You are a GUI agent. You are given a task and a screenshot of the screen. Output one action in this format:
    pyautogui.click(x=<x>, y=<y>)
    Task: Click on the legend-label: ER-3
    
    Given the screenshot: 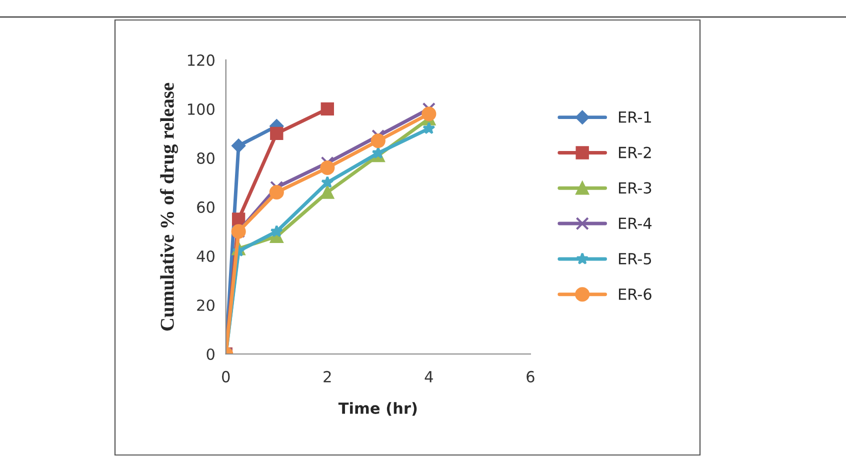 What is the action you would take?
    pyautogui.click(x=635, y=188)
    